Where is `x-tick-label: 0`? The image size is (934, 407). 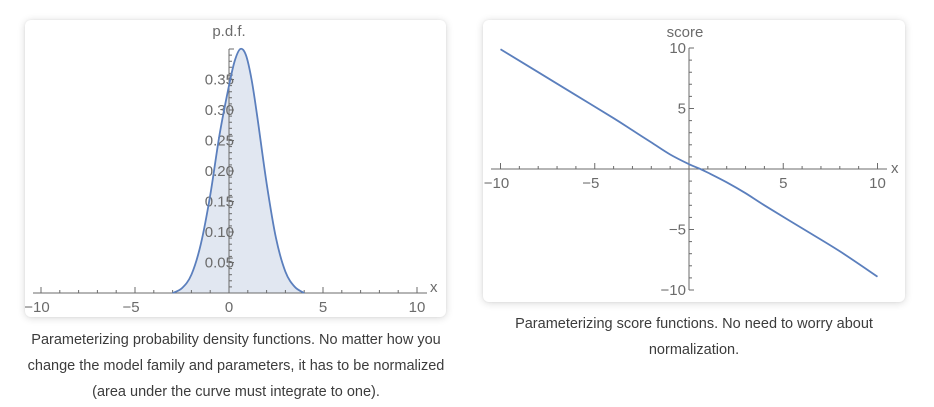 x-tick-label: 0 is located at coordinates (229, 307).